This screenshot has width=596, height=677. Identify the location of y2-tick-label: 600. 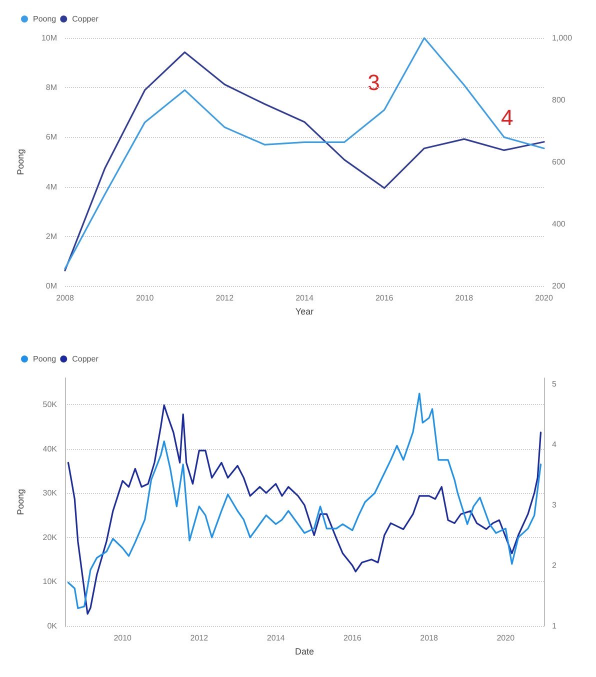
(559, 162).